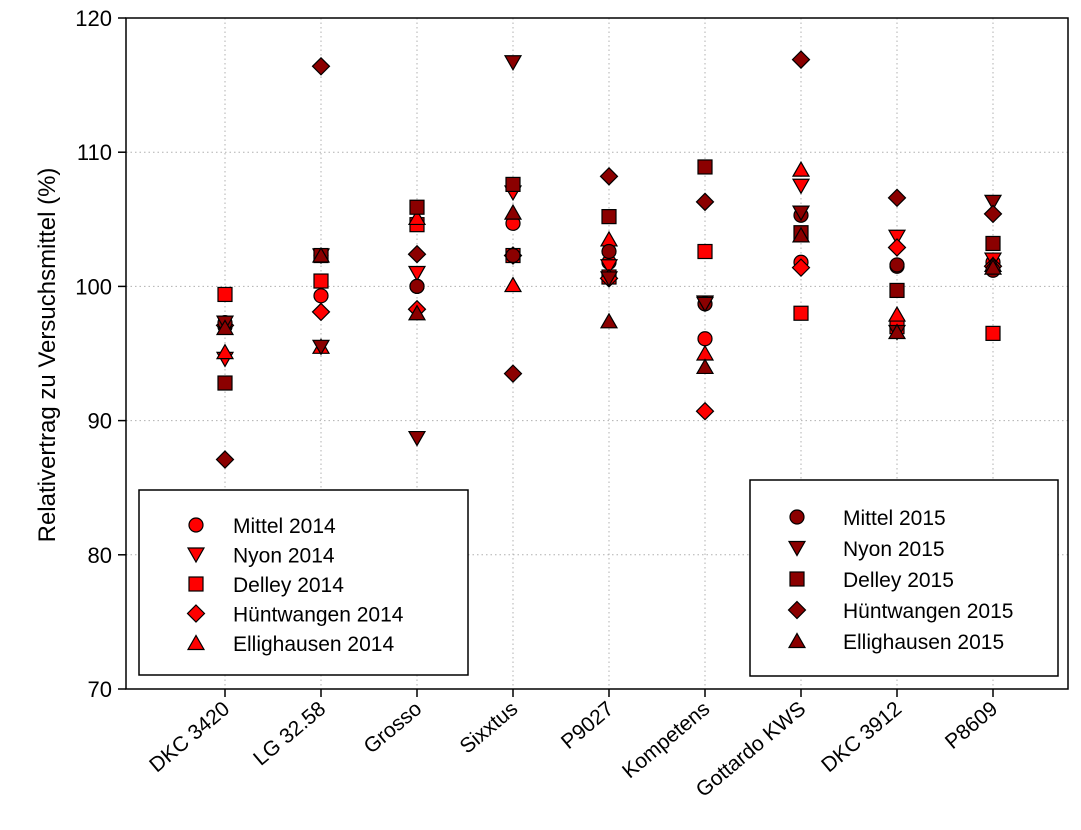 This screenshot has height=830, width=1081. What do you see at coordinates (100, 689) in the screenshot?
I see `y-tick-label: 70` at bounding box center [100, 689].